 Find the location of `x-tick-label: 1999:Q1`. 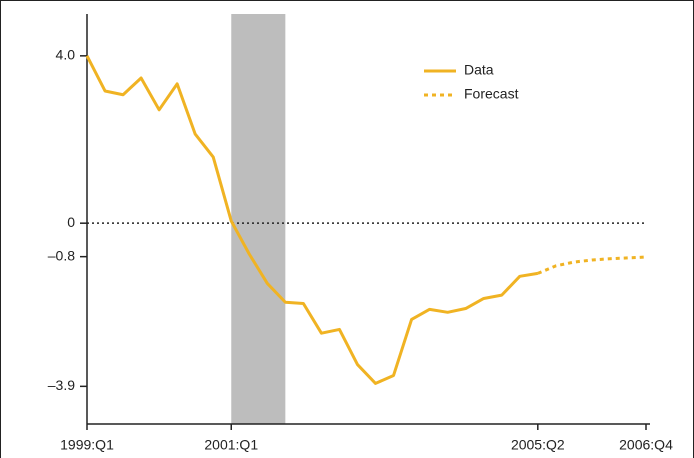

x-tick-label: 1999:Q1 is located at coordinates (87, 445).